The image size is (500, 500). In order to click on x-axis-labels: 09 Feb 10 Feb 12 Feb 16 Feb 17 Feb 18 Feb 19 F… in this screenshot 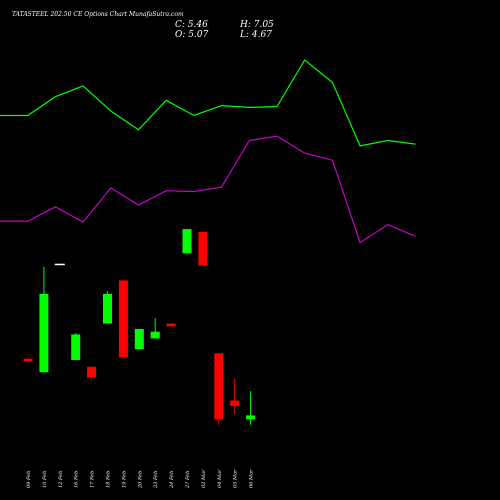, I will do `click(140, 479)`.